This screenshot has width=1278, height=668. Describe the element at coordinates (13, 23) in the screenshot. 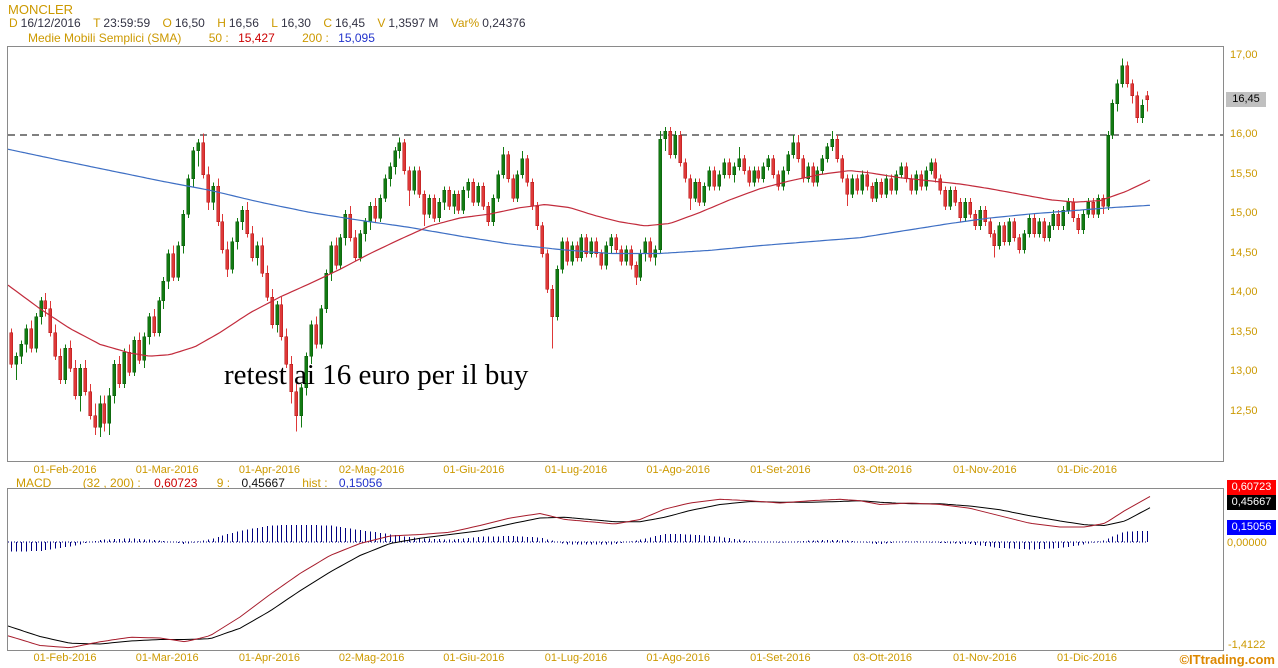

I see `date-label: D` at that location.